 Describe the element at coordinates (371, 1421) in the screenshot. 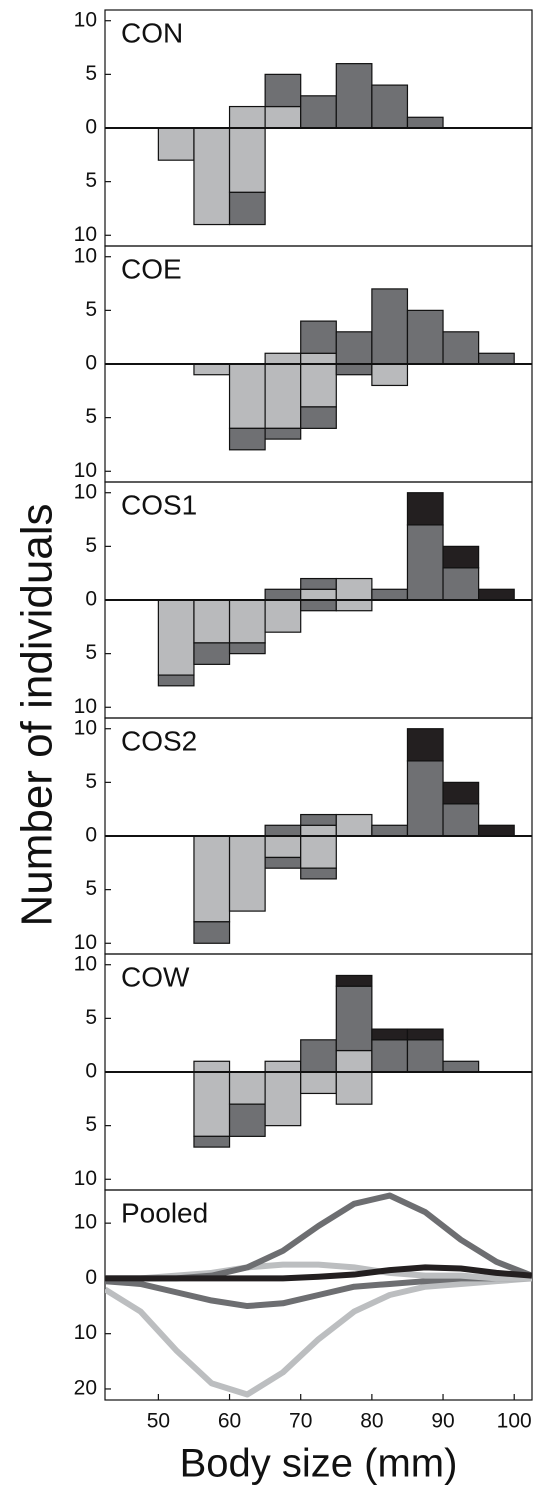

I see `x-tick-label: 80` at that location.